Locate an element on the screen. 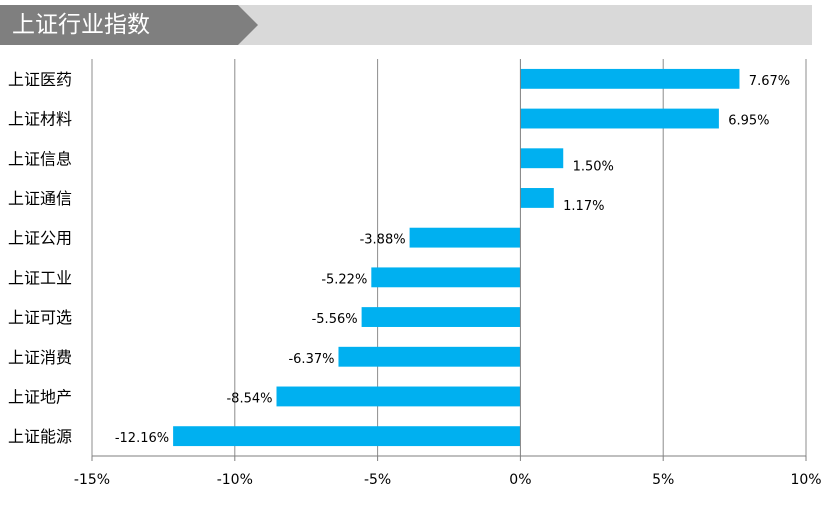 The height and width of the screenshot is (509, 832). x-tick-label: 10% is located at coordinates (805, 480).